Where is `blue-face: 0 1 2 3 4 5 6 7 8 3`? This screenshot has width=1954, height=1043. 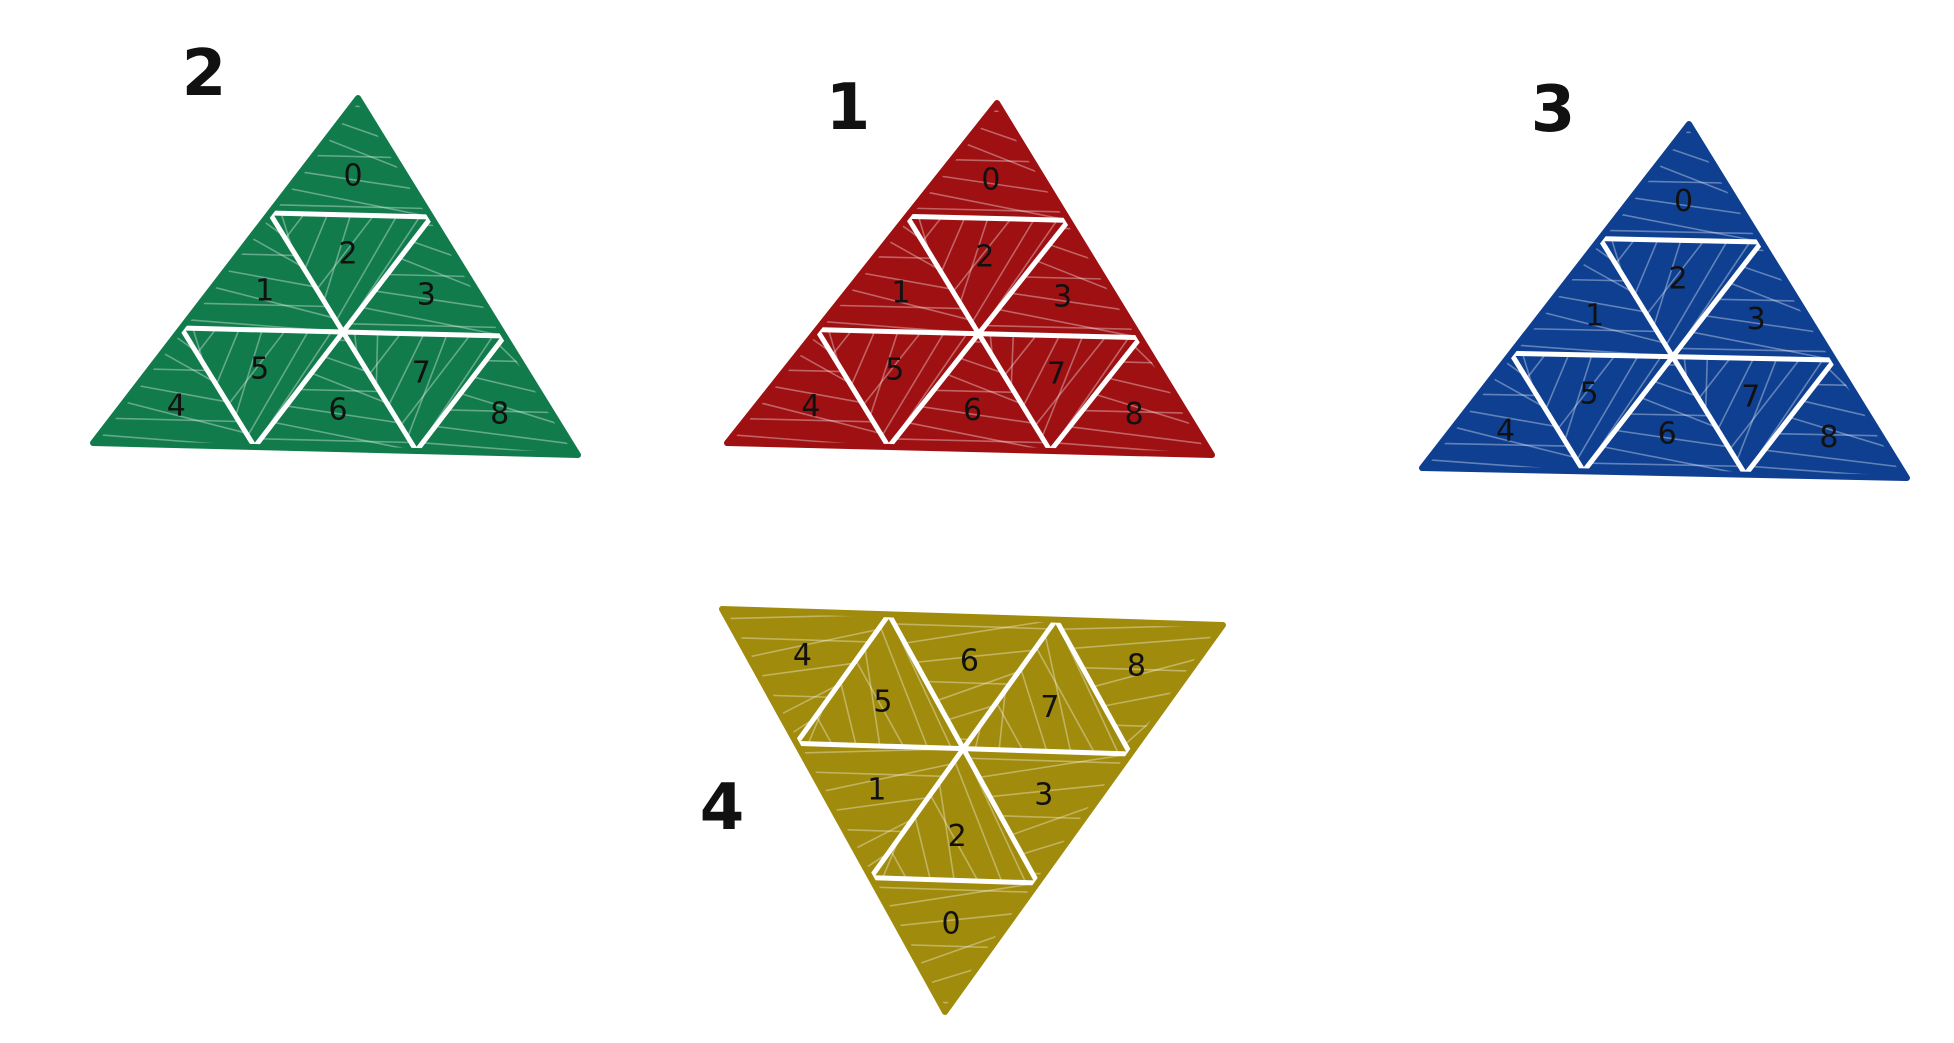
blue-face: 0 1 2 3 4 5 6 7 8 3 is located at coordinates (1664, 277).